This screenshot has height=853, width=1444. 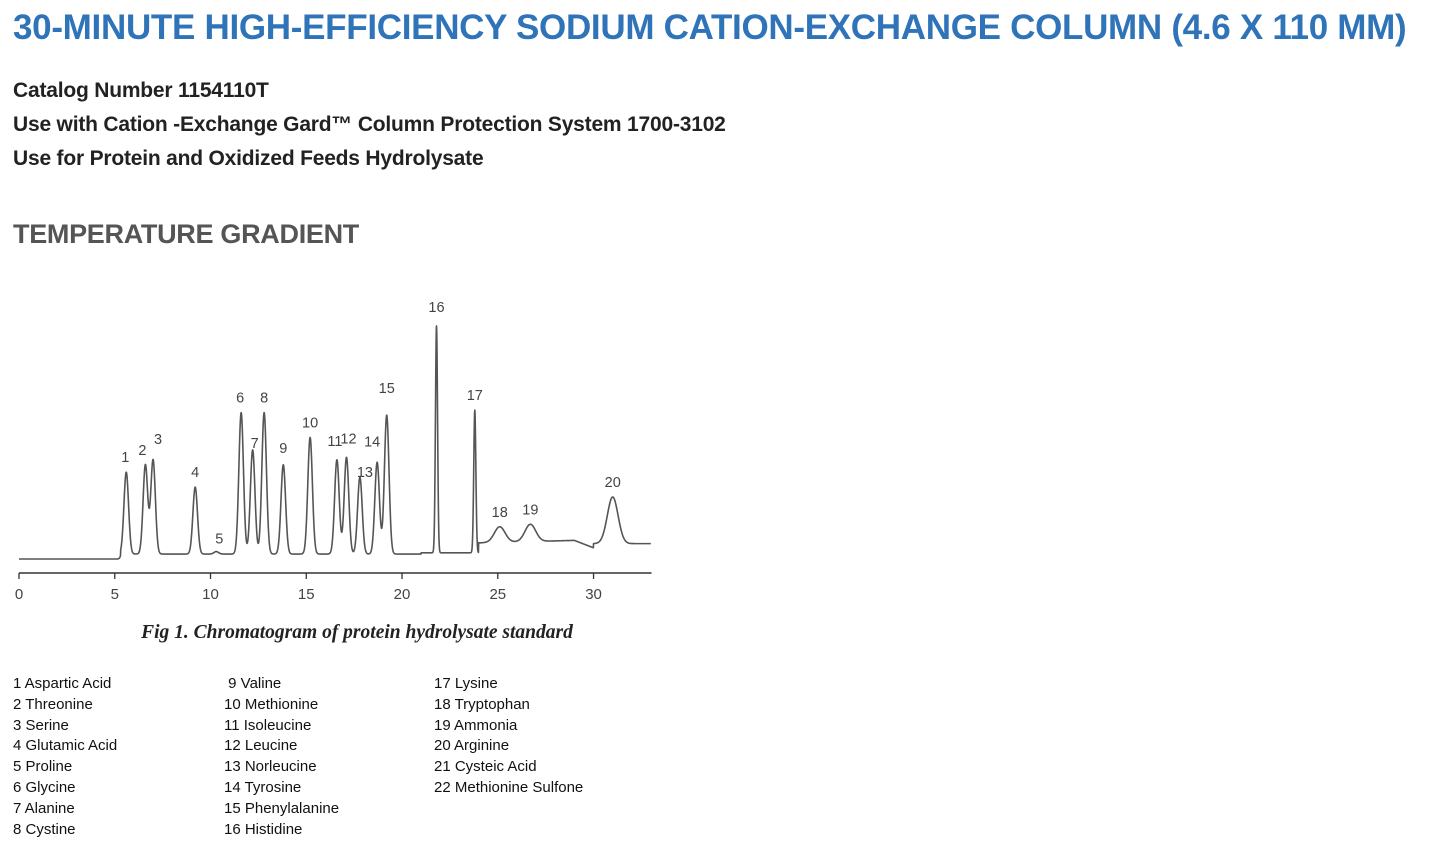 I want to click on peak-label-6: 6, so click(x=240, y=399).